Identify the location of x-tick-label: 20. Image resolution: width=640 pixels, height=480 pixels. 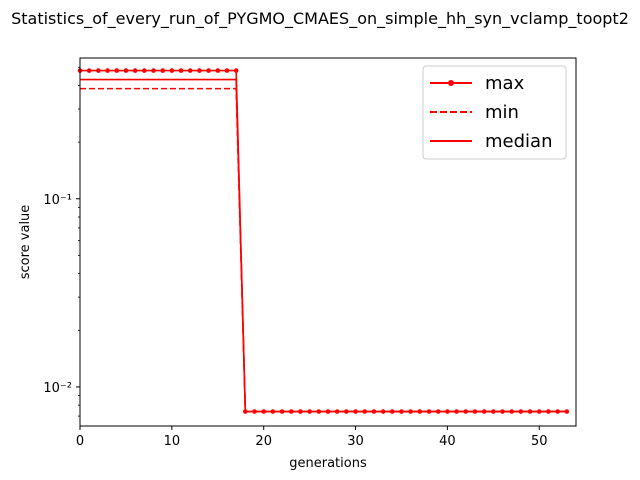
(263, 441).